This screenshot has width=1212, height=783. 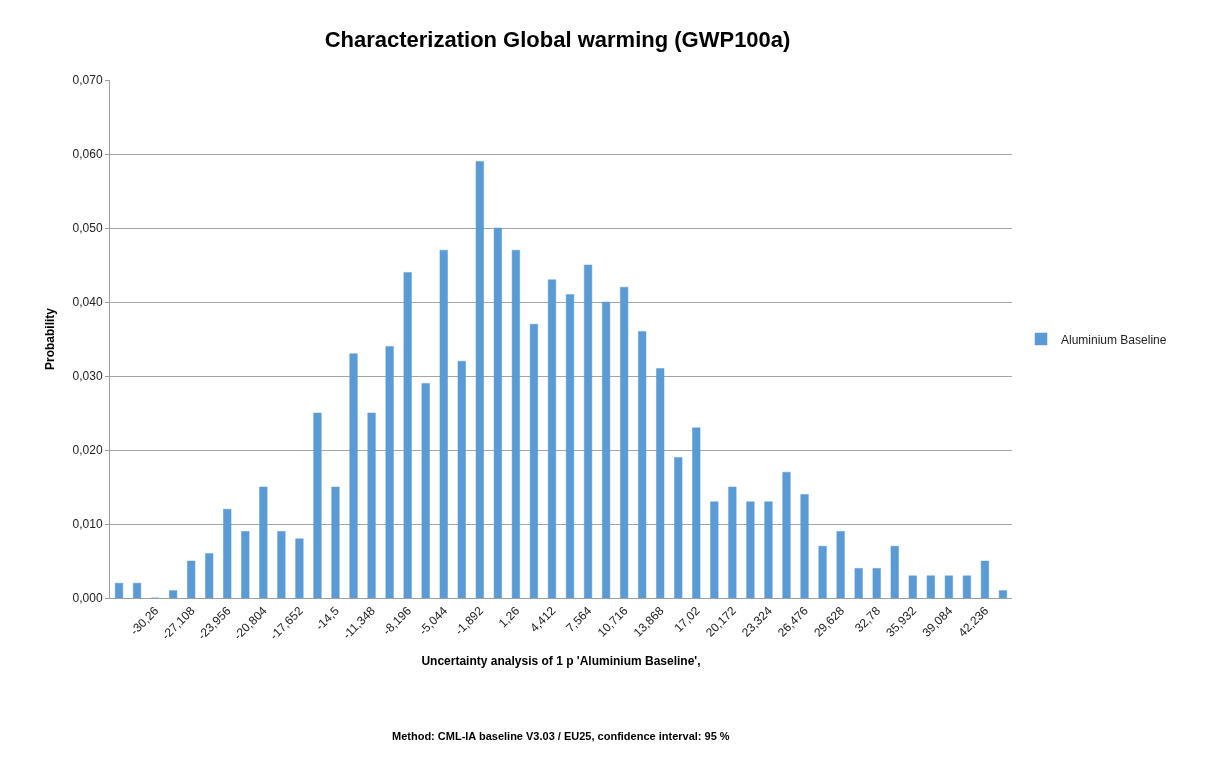 I want to click on legend-label: Aluminium Baseline, so click(x=1114, y=339).